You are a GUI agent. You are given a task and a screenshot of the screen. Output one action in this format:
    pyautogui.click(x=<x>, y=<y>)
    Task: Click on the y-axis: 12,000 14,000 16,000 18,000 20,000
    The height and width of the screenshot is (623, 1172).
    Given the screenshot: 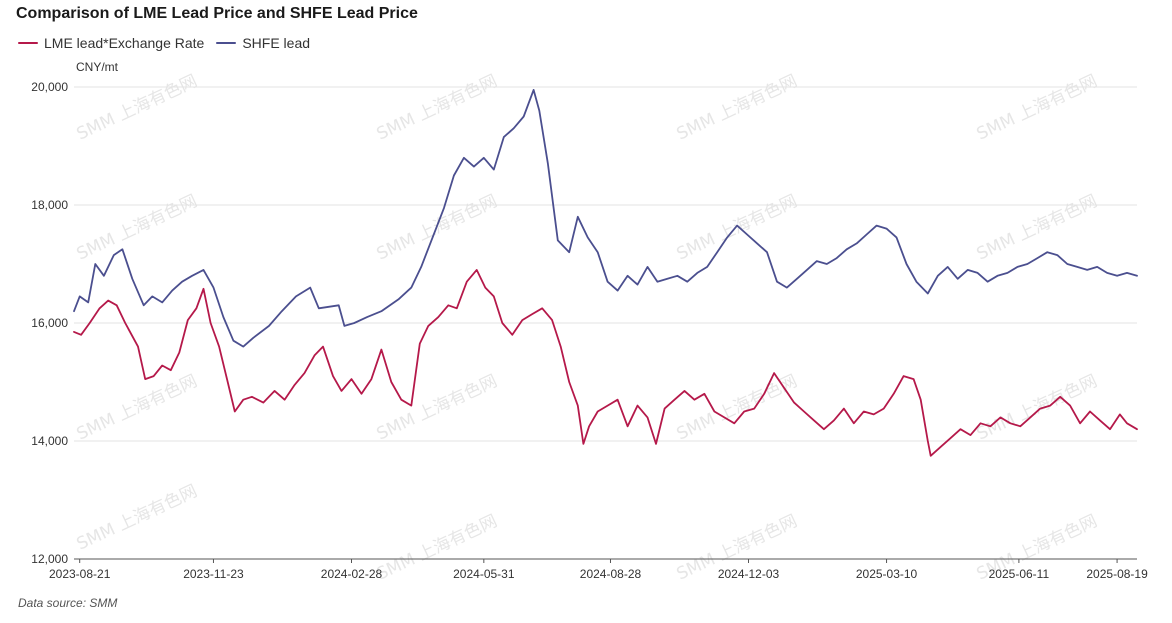 What is the action you would take?
    pyautogui.click(x=49, y=323)
    